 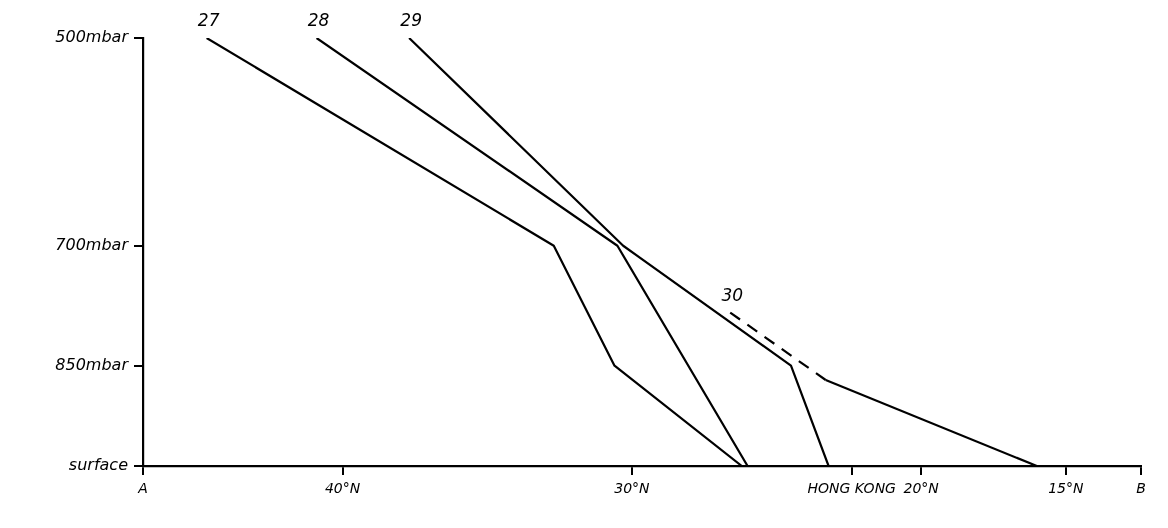 I want to click on series-label: 28, so click(x=318, y=19).